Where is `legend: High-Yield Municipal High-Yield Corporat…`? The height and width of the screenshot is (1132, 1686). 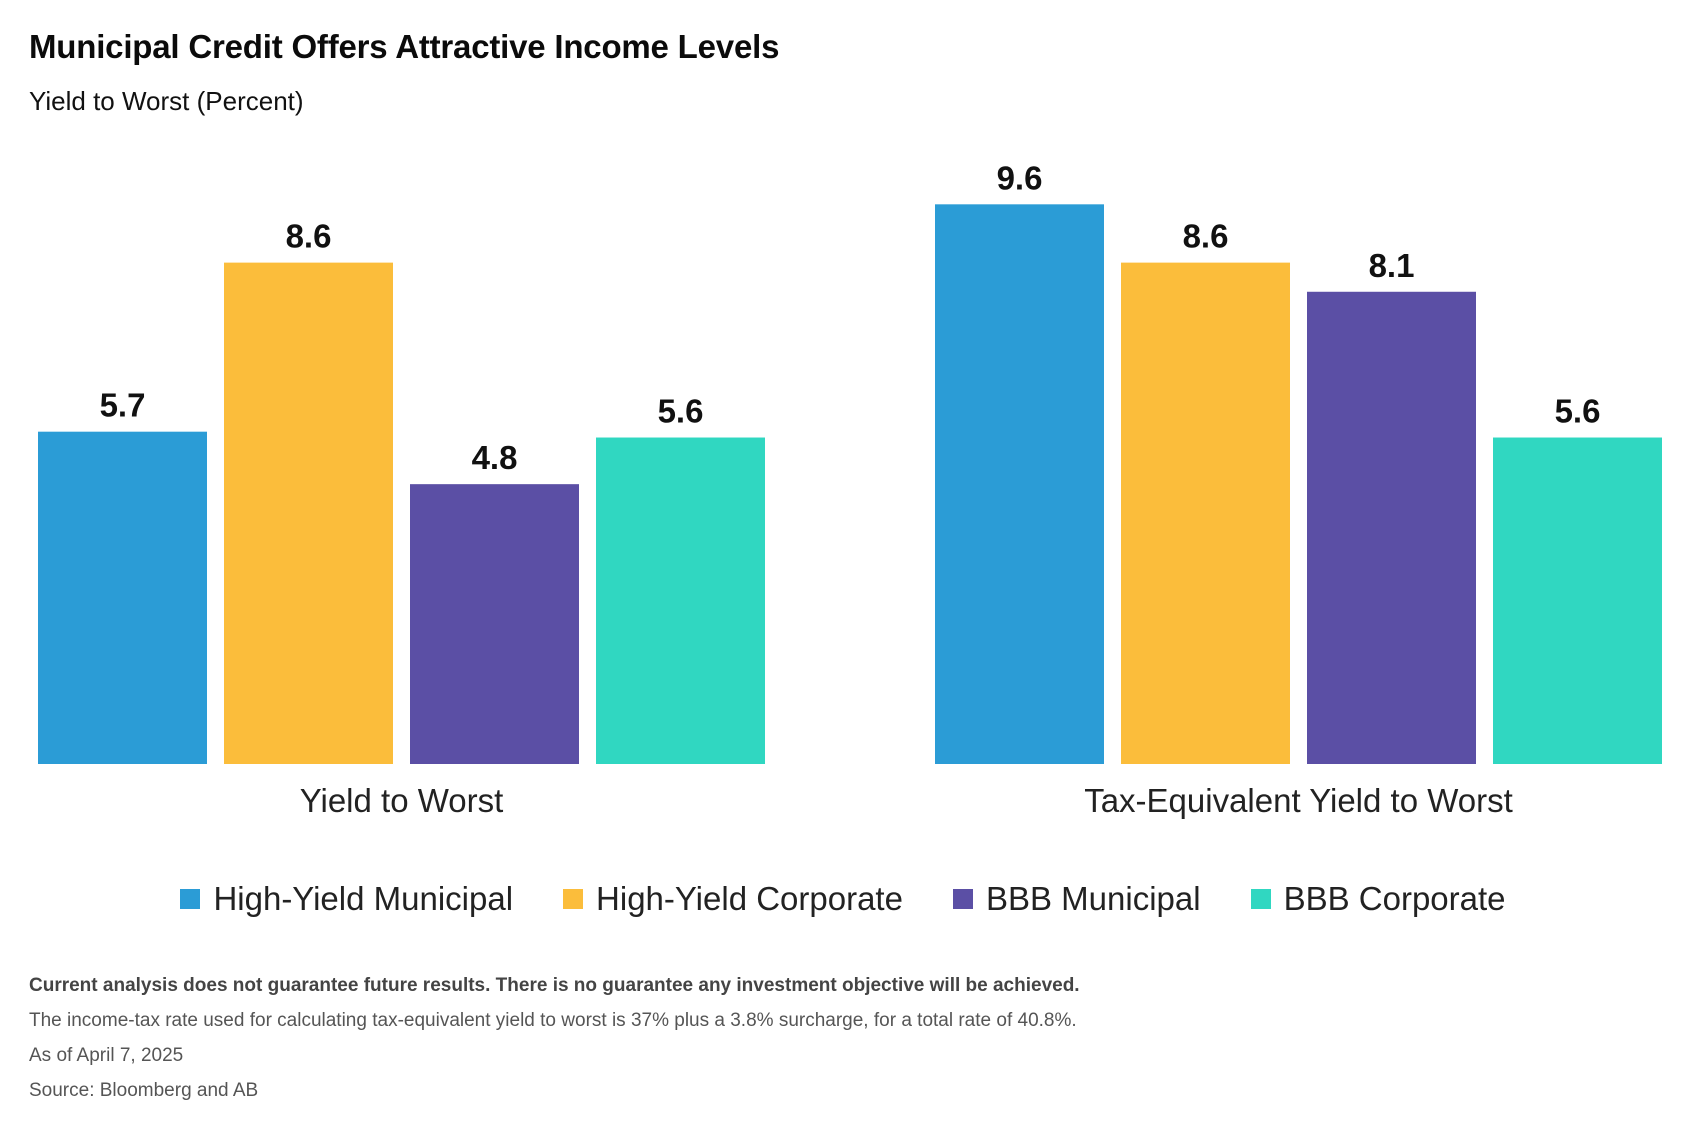 legend: High-Yield Municipal High-Yield Corporat… is located at coordinates (843, 899).